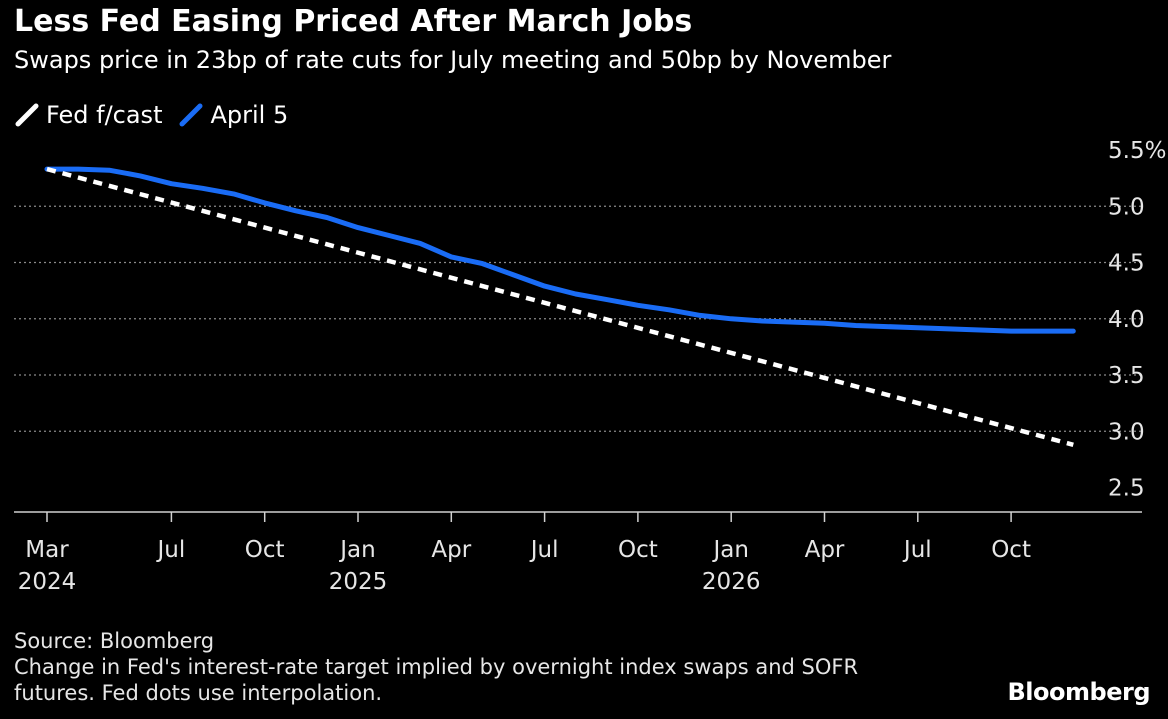 The image size is (1168, 719). I want to click on y-tick-label: 5.5%, so click(1137, 151).